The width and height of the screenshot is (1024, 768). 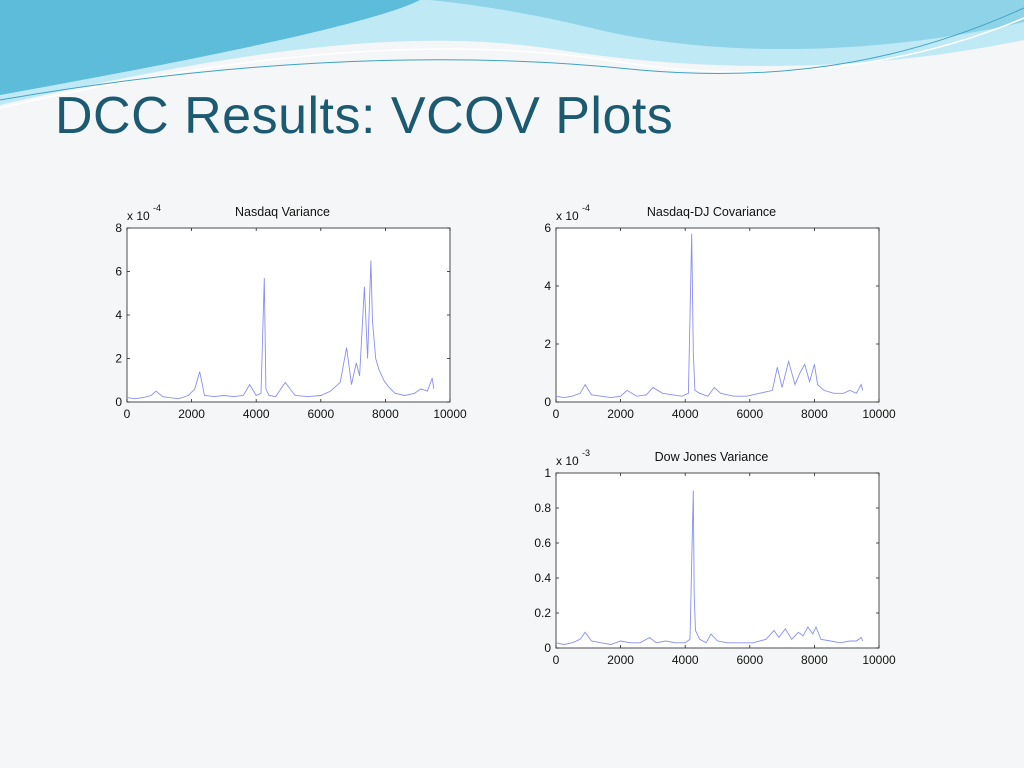 What do you see at coordinates (727, 25) in the screenshot?
I see `wave-mid-band` at bounding box center [727, 25].